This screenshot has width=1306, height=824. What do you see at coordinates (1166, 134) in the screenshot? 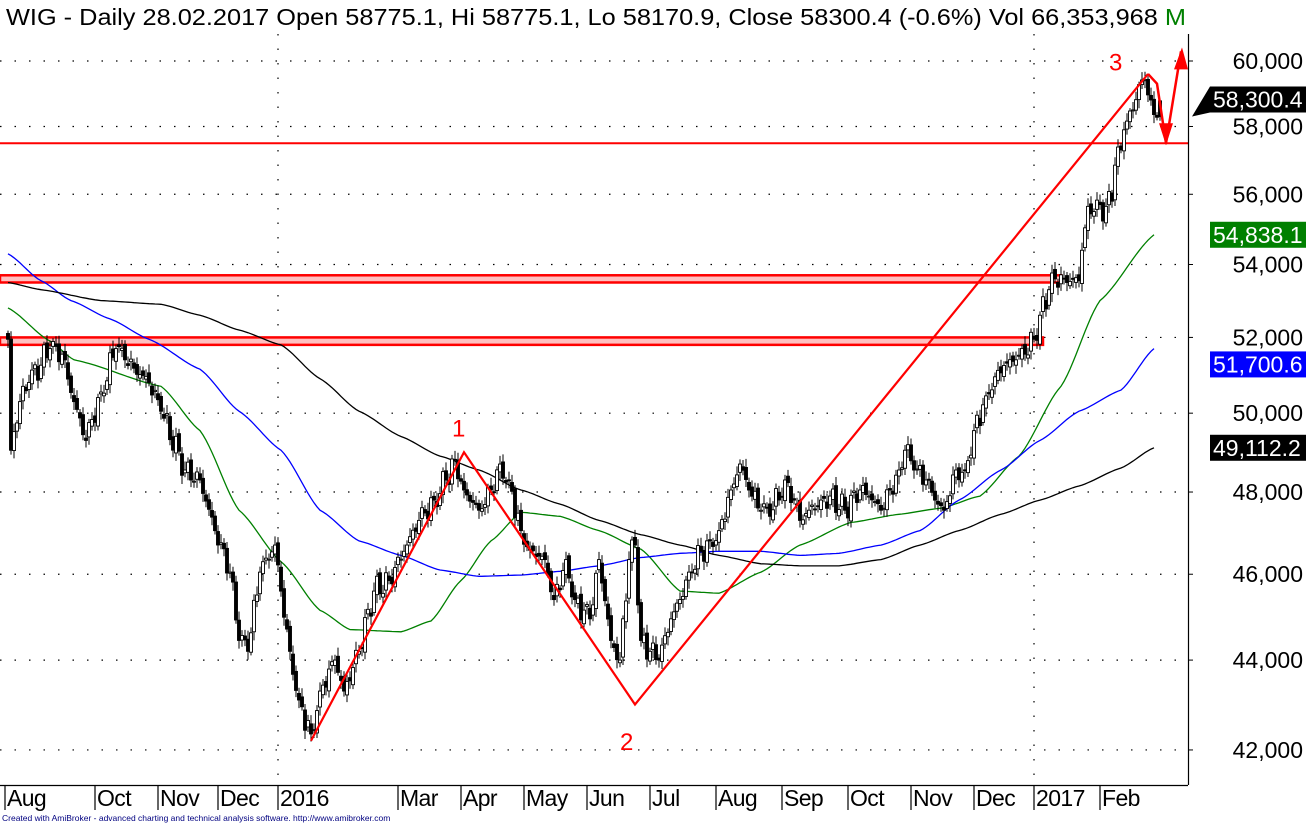
I see `arrow-down-icon` at bounding box center [1166, 134].